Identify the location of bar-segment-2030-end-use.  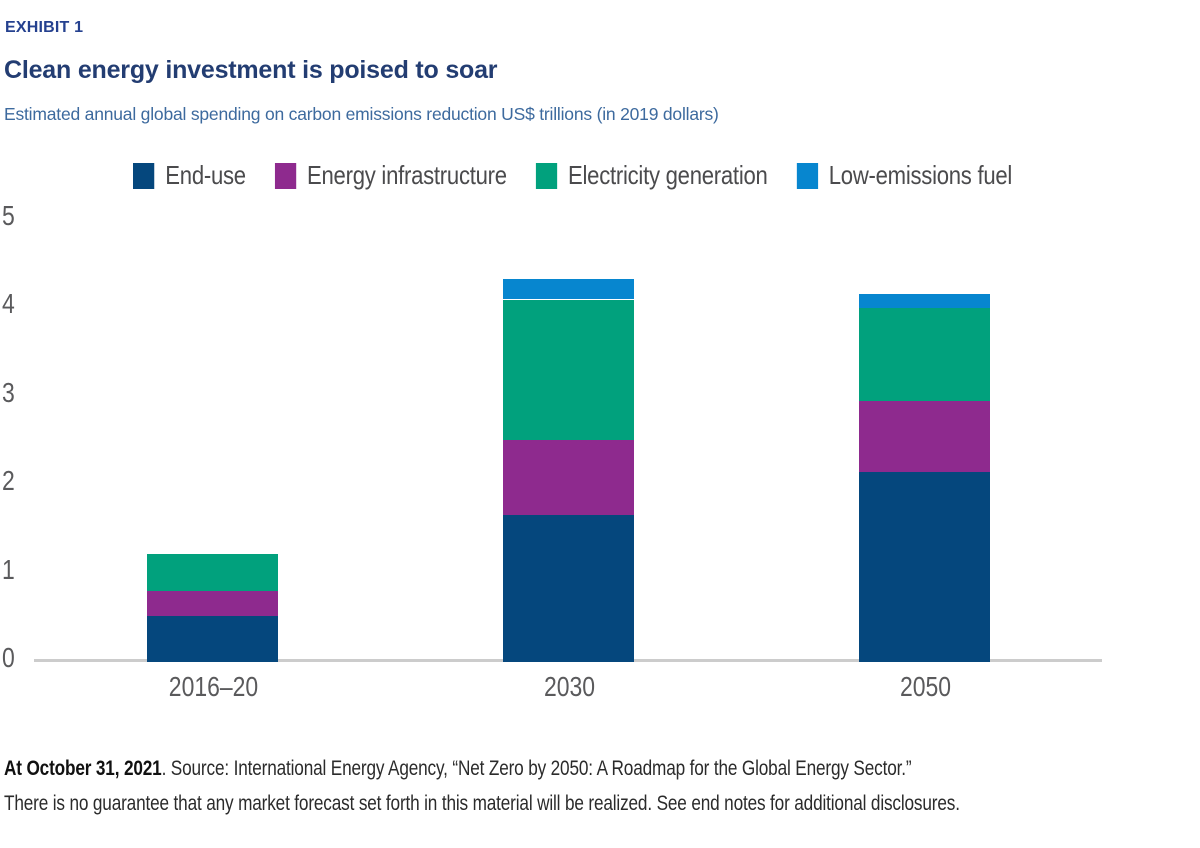
(568, 588).